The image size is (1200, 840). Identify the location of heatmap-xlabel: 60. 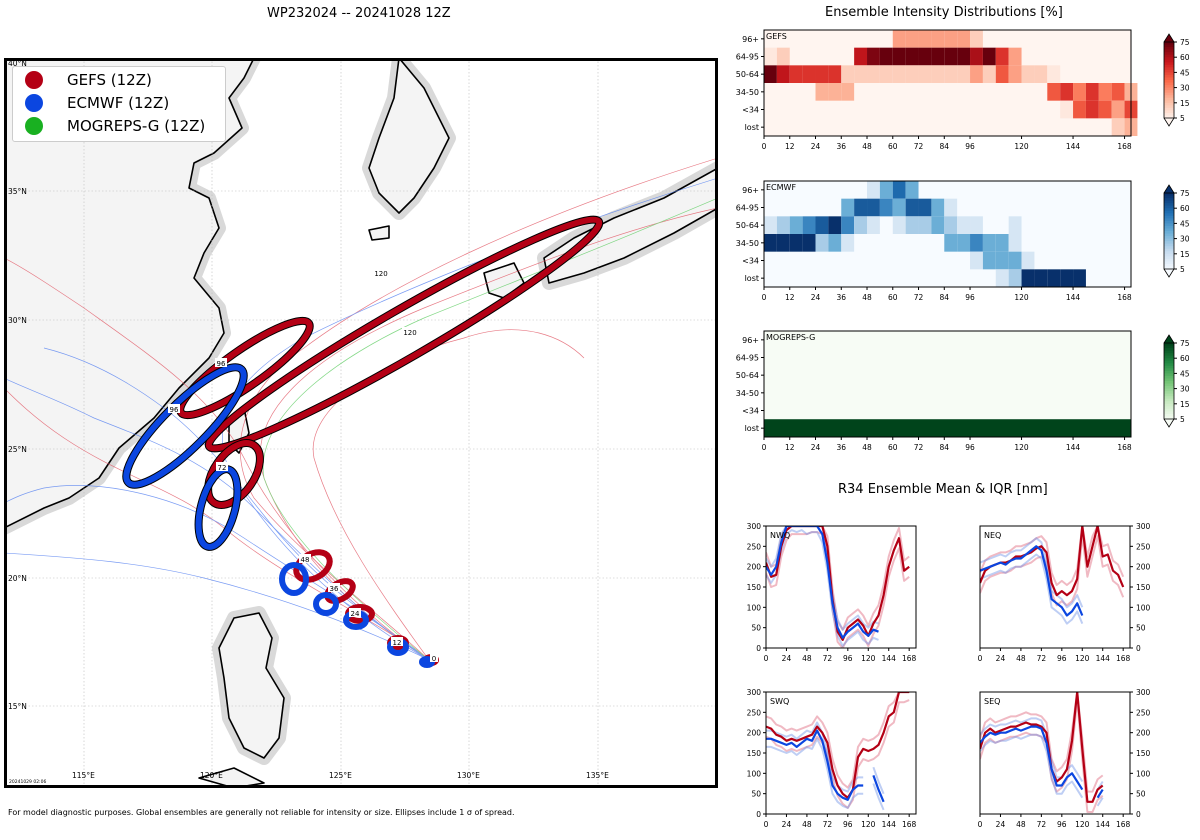
(893, 297).